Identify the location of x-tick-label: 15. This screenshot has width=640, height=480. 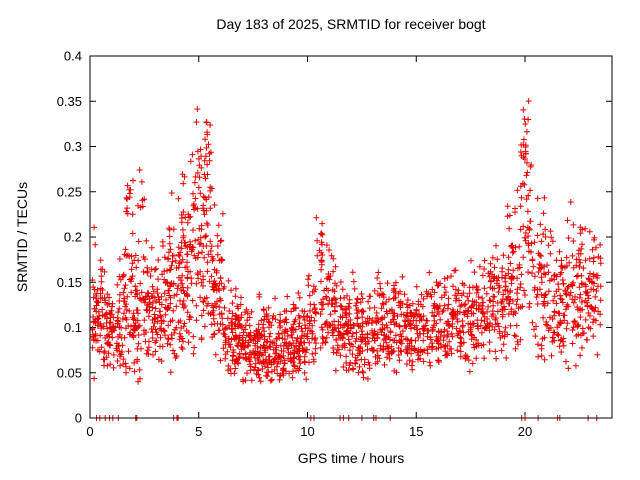
(416, 431).